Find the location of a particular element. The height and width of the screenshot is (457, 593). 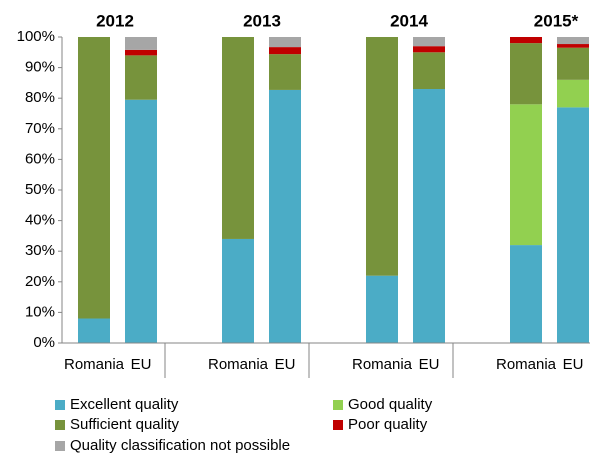

y-tick-label: 0% is located at coordinates (44, 342).